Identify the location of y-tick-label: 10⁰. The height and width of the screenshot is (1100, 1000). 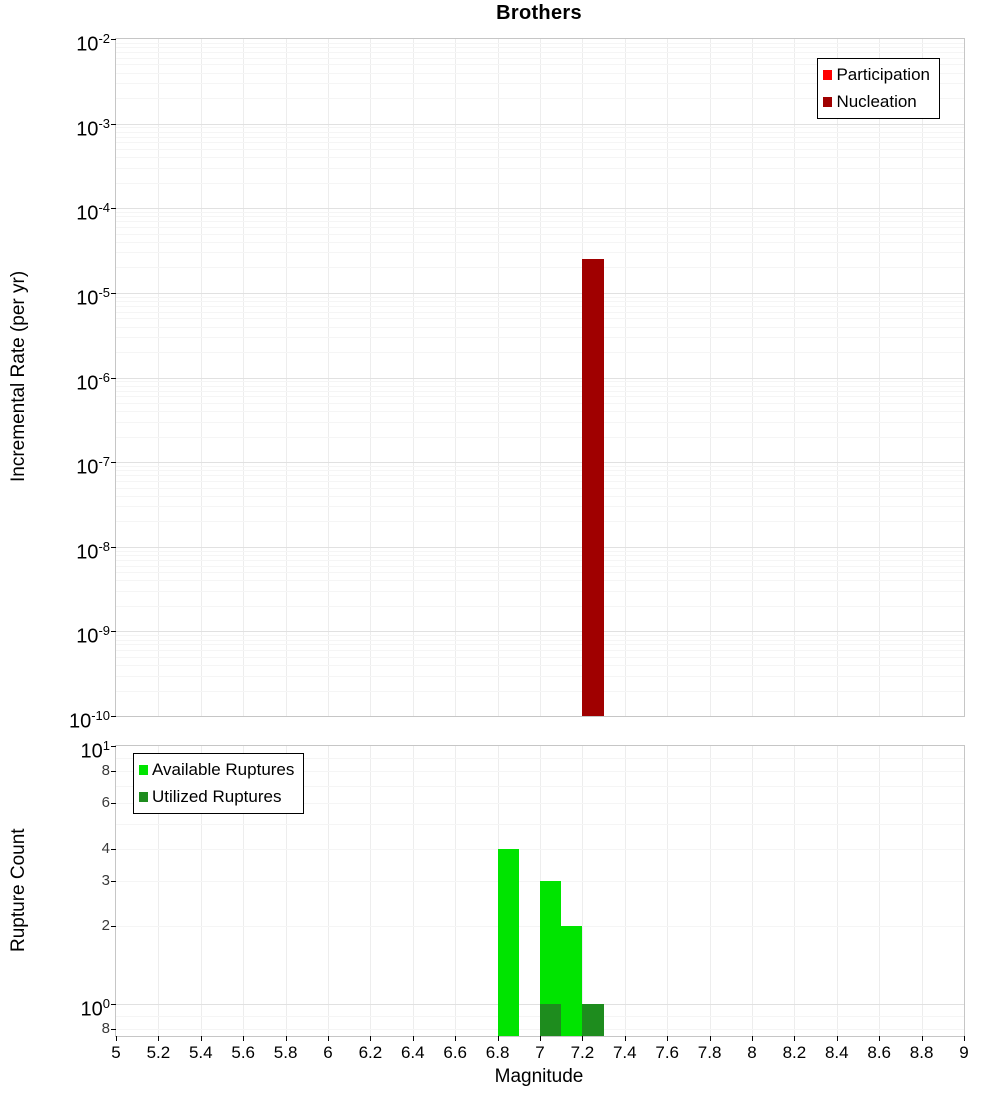
(95, 1008).